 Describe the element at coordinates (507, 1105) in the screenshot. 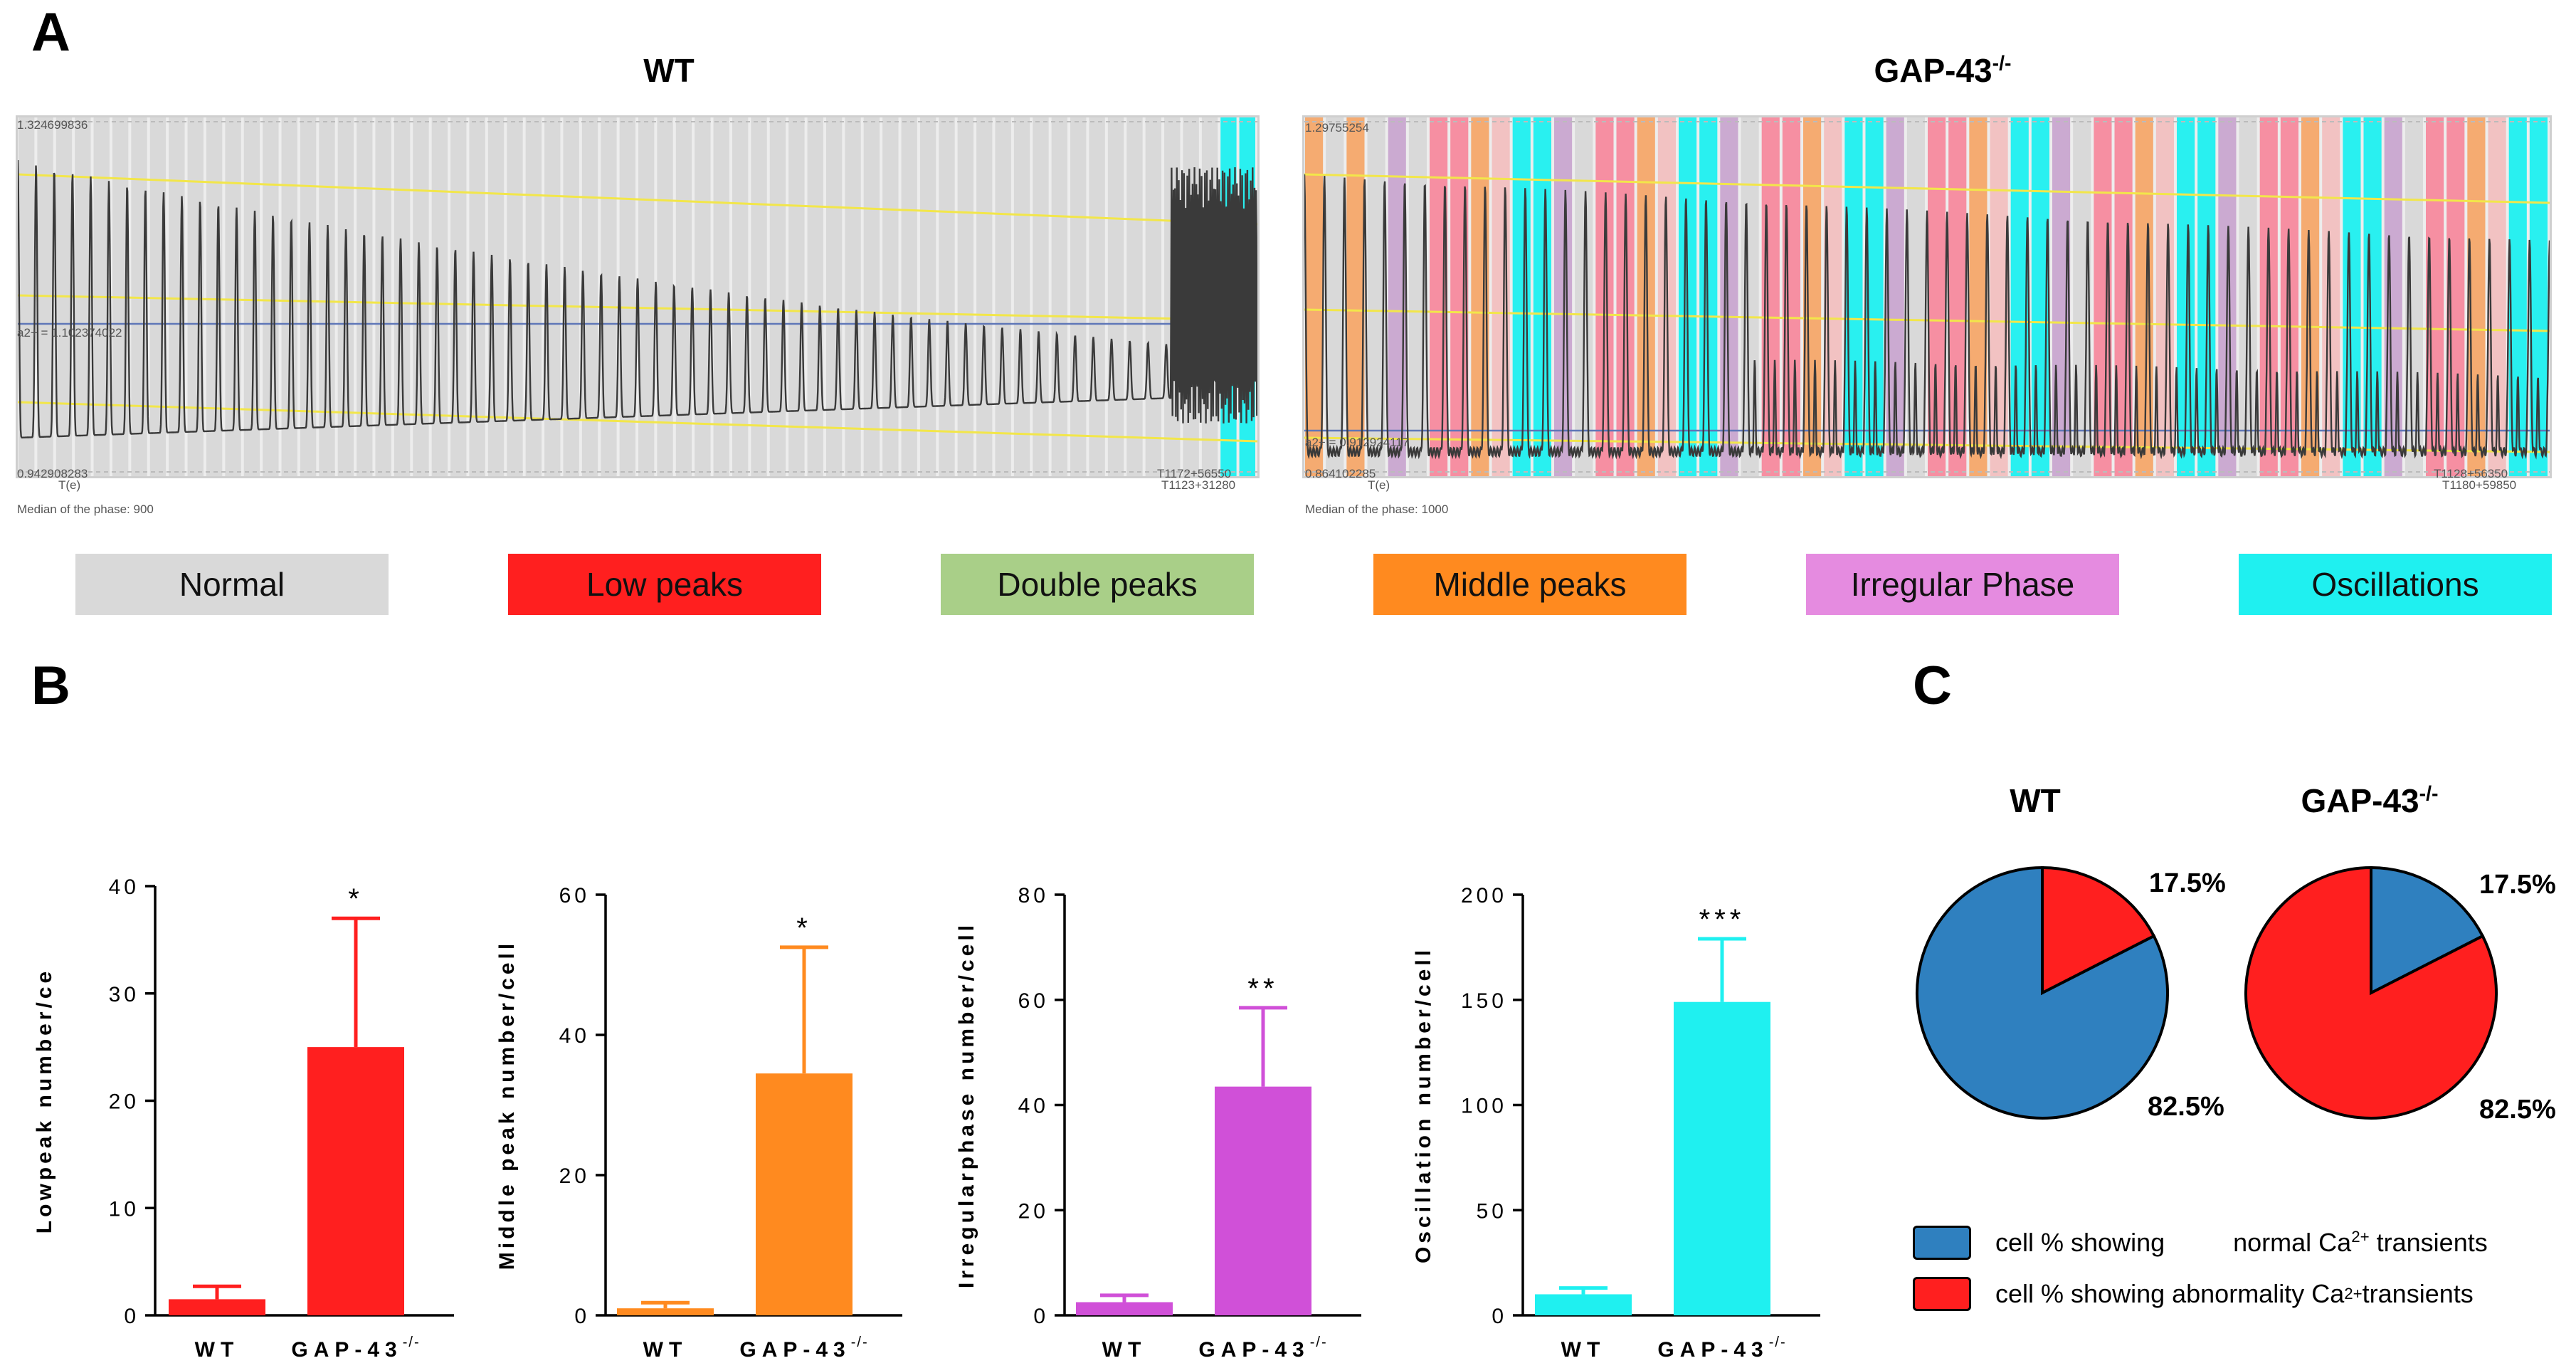

I see `y-axis-label: Middle peak number/cell` at that location.